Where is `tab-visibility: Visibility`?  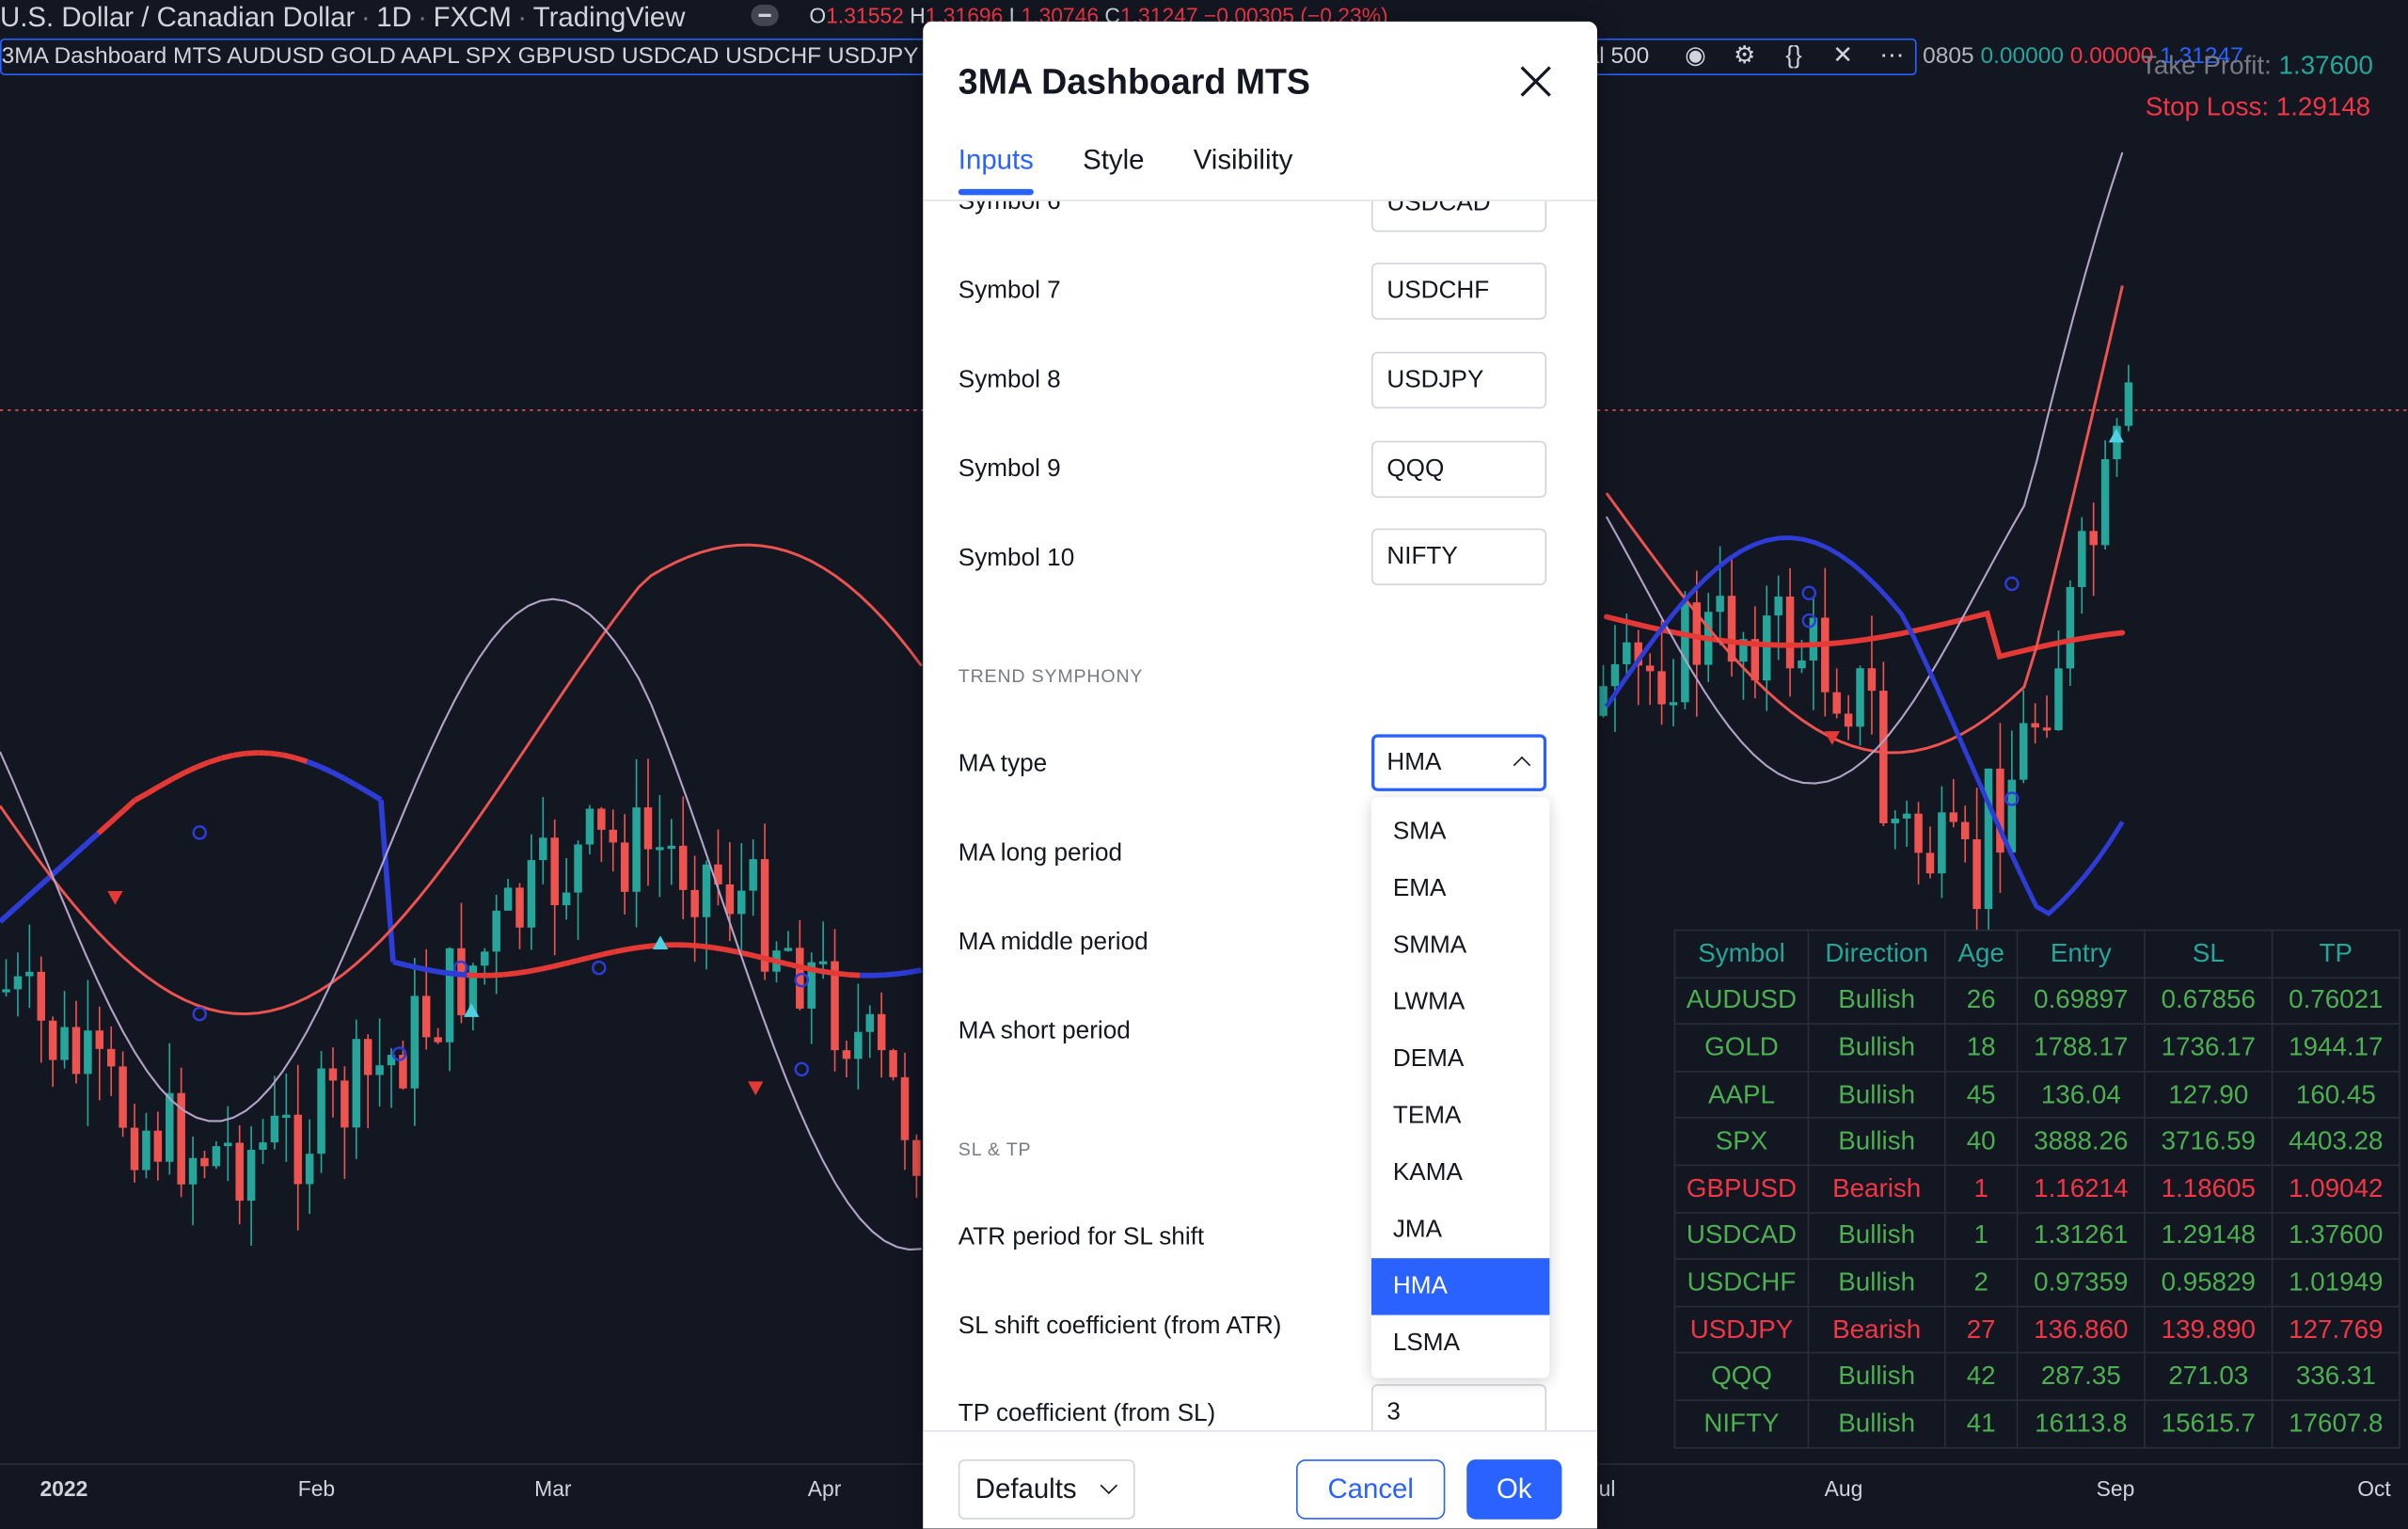 tab-visibility: Visibility is located at coordinates (1243, 169).